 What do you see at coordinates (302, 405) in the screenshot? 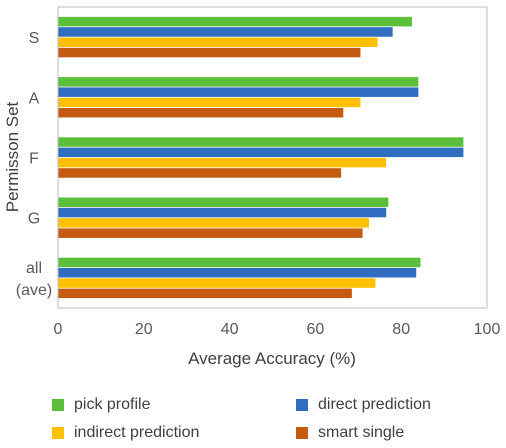
I see `legend-swatch-direct-prediction` at bounding box center [302, 405].